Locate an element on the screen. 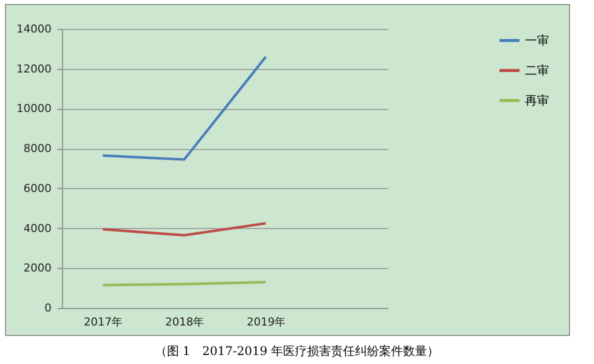 This screenshot has height=364, width=594. x-tick-label: 2018年 is located at coordinates (184, 322).